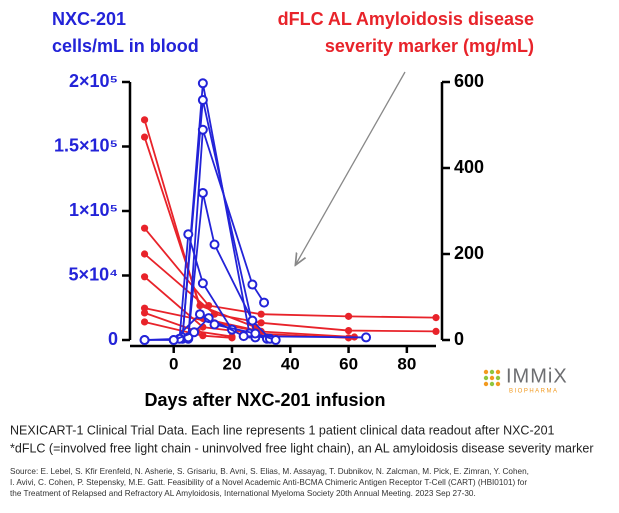  Describe the element at coordinates (534, 392) in the screenshot. I see `logo-sub: BIOPHARMA` at that location.